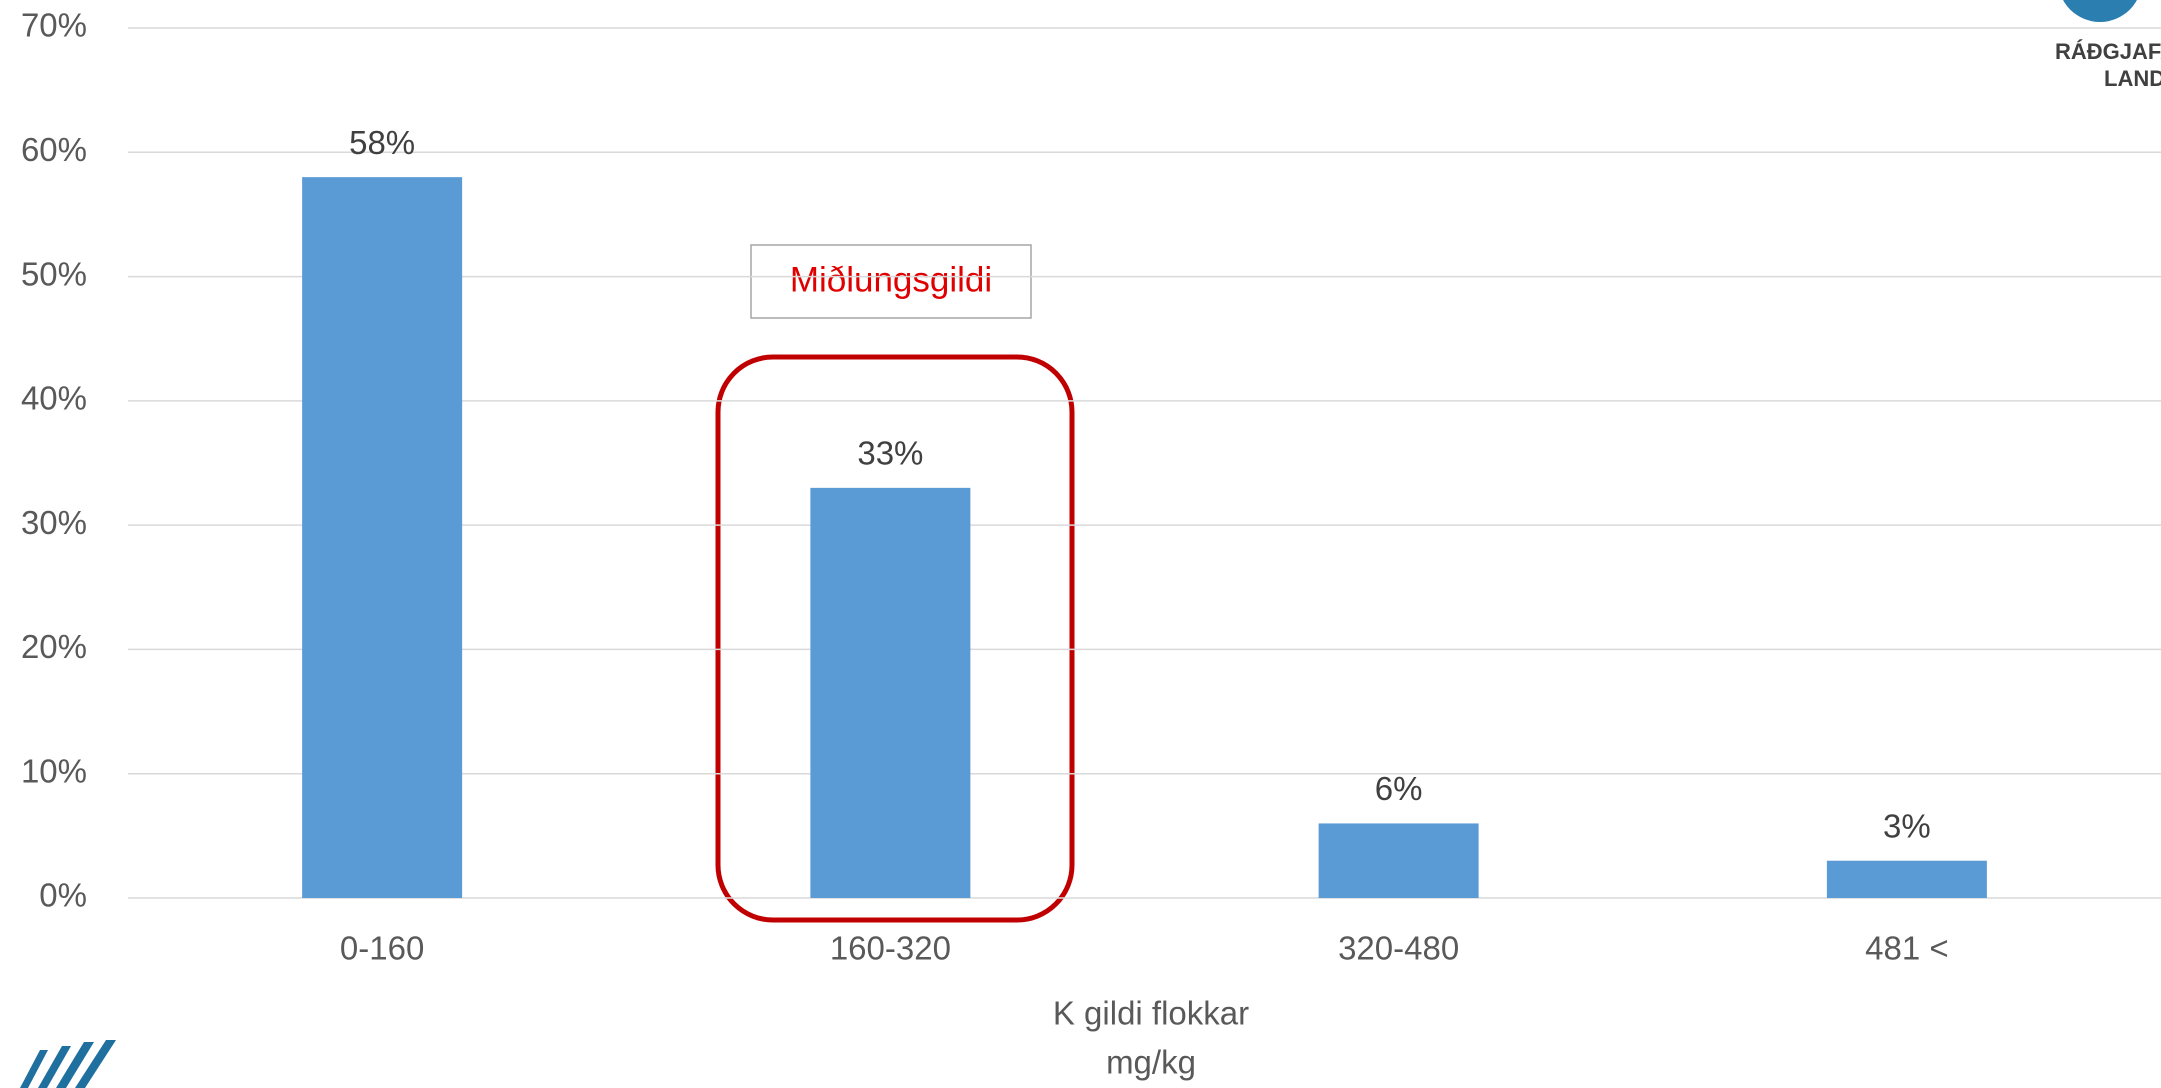  What do you see at coordinates (890, 948) in the screenshot?
I see `x-tick-label: 160-320` at bounding box center [890, 948].